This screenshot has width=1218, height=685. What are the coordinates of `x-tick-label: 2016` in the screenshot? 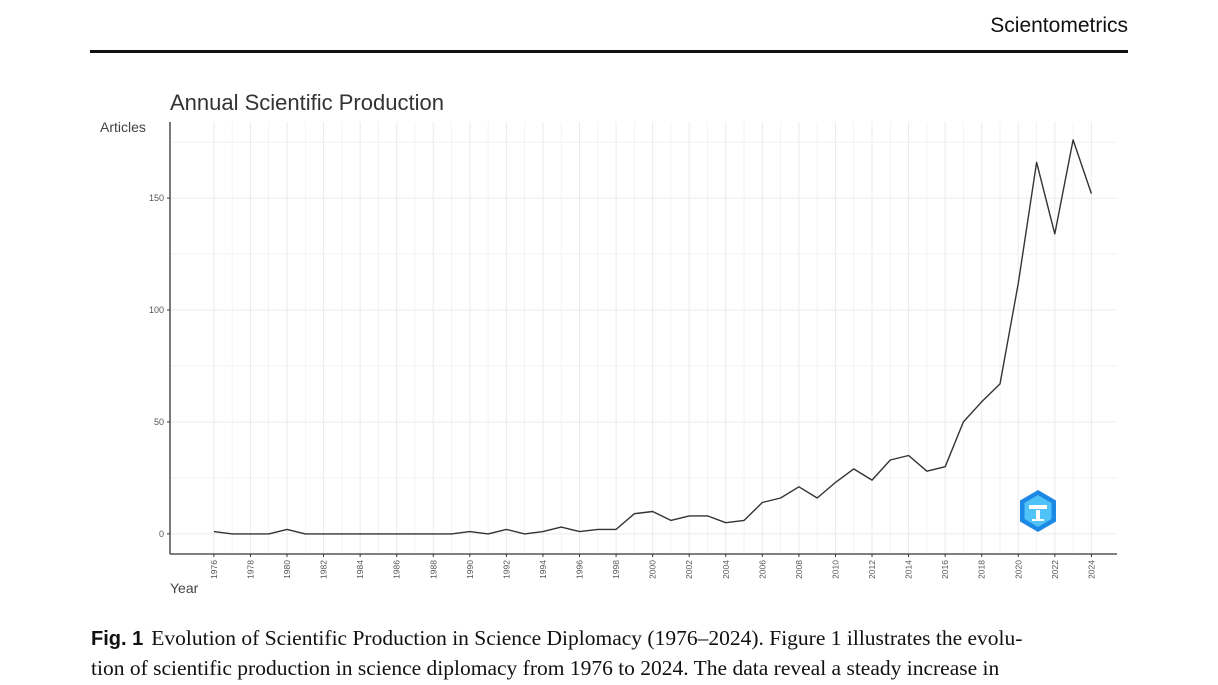 It's located at (945, 569).